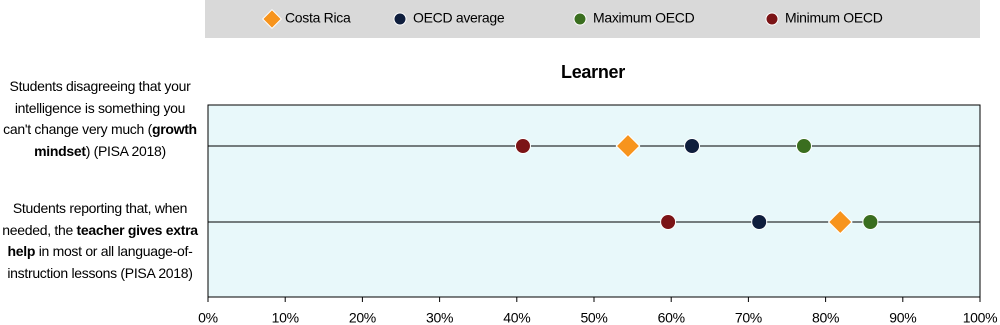 The width and height of the screenshot is (1000, 325). I want to click on x-tick-label: 20%, so click(362, 317).